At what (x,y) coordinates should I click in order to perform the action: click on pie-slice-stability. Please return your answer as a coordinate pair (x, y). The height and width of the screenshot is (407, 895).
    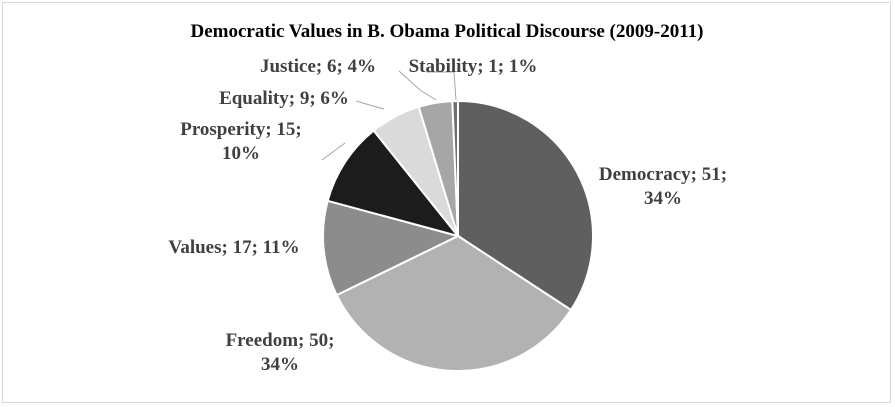
    Looking at the image, I should click on (455, 168).